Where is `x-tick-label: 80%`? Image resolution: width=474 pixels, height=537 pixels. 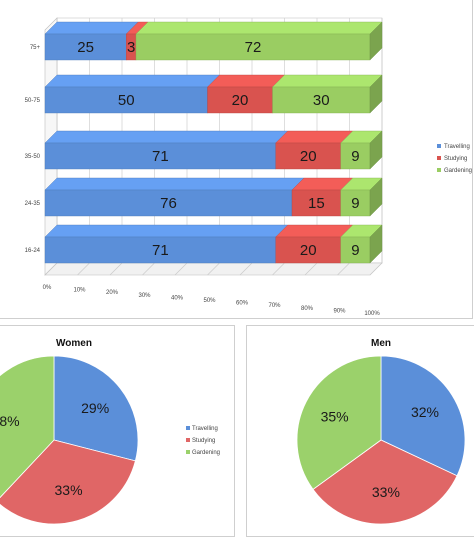 x-tick-label: 80% is located at coordinates (307, 309).